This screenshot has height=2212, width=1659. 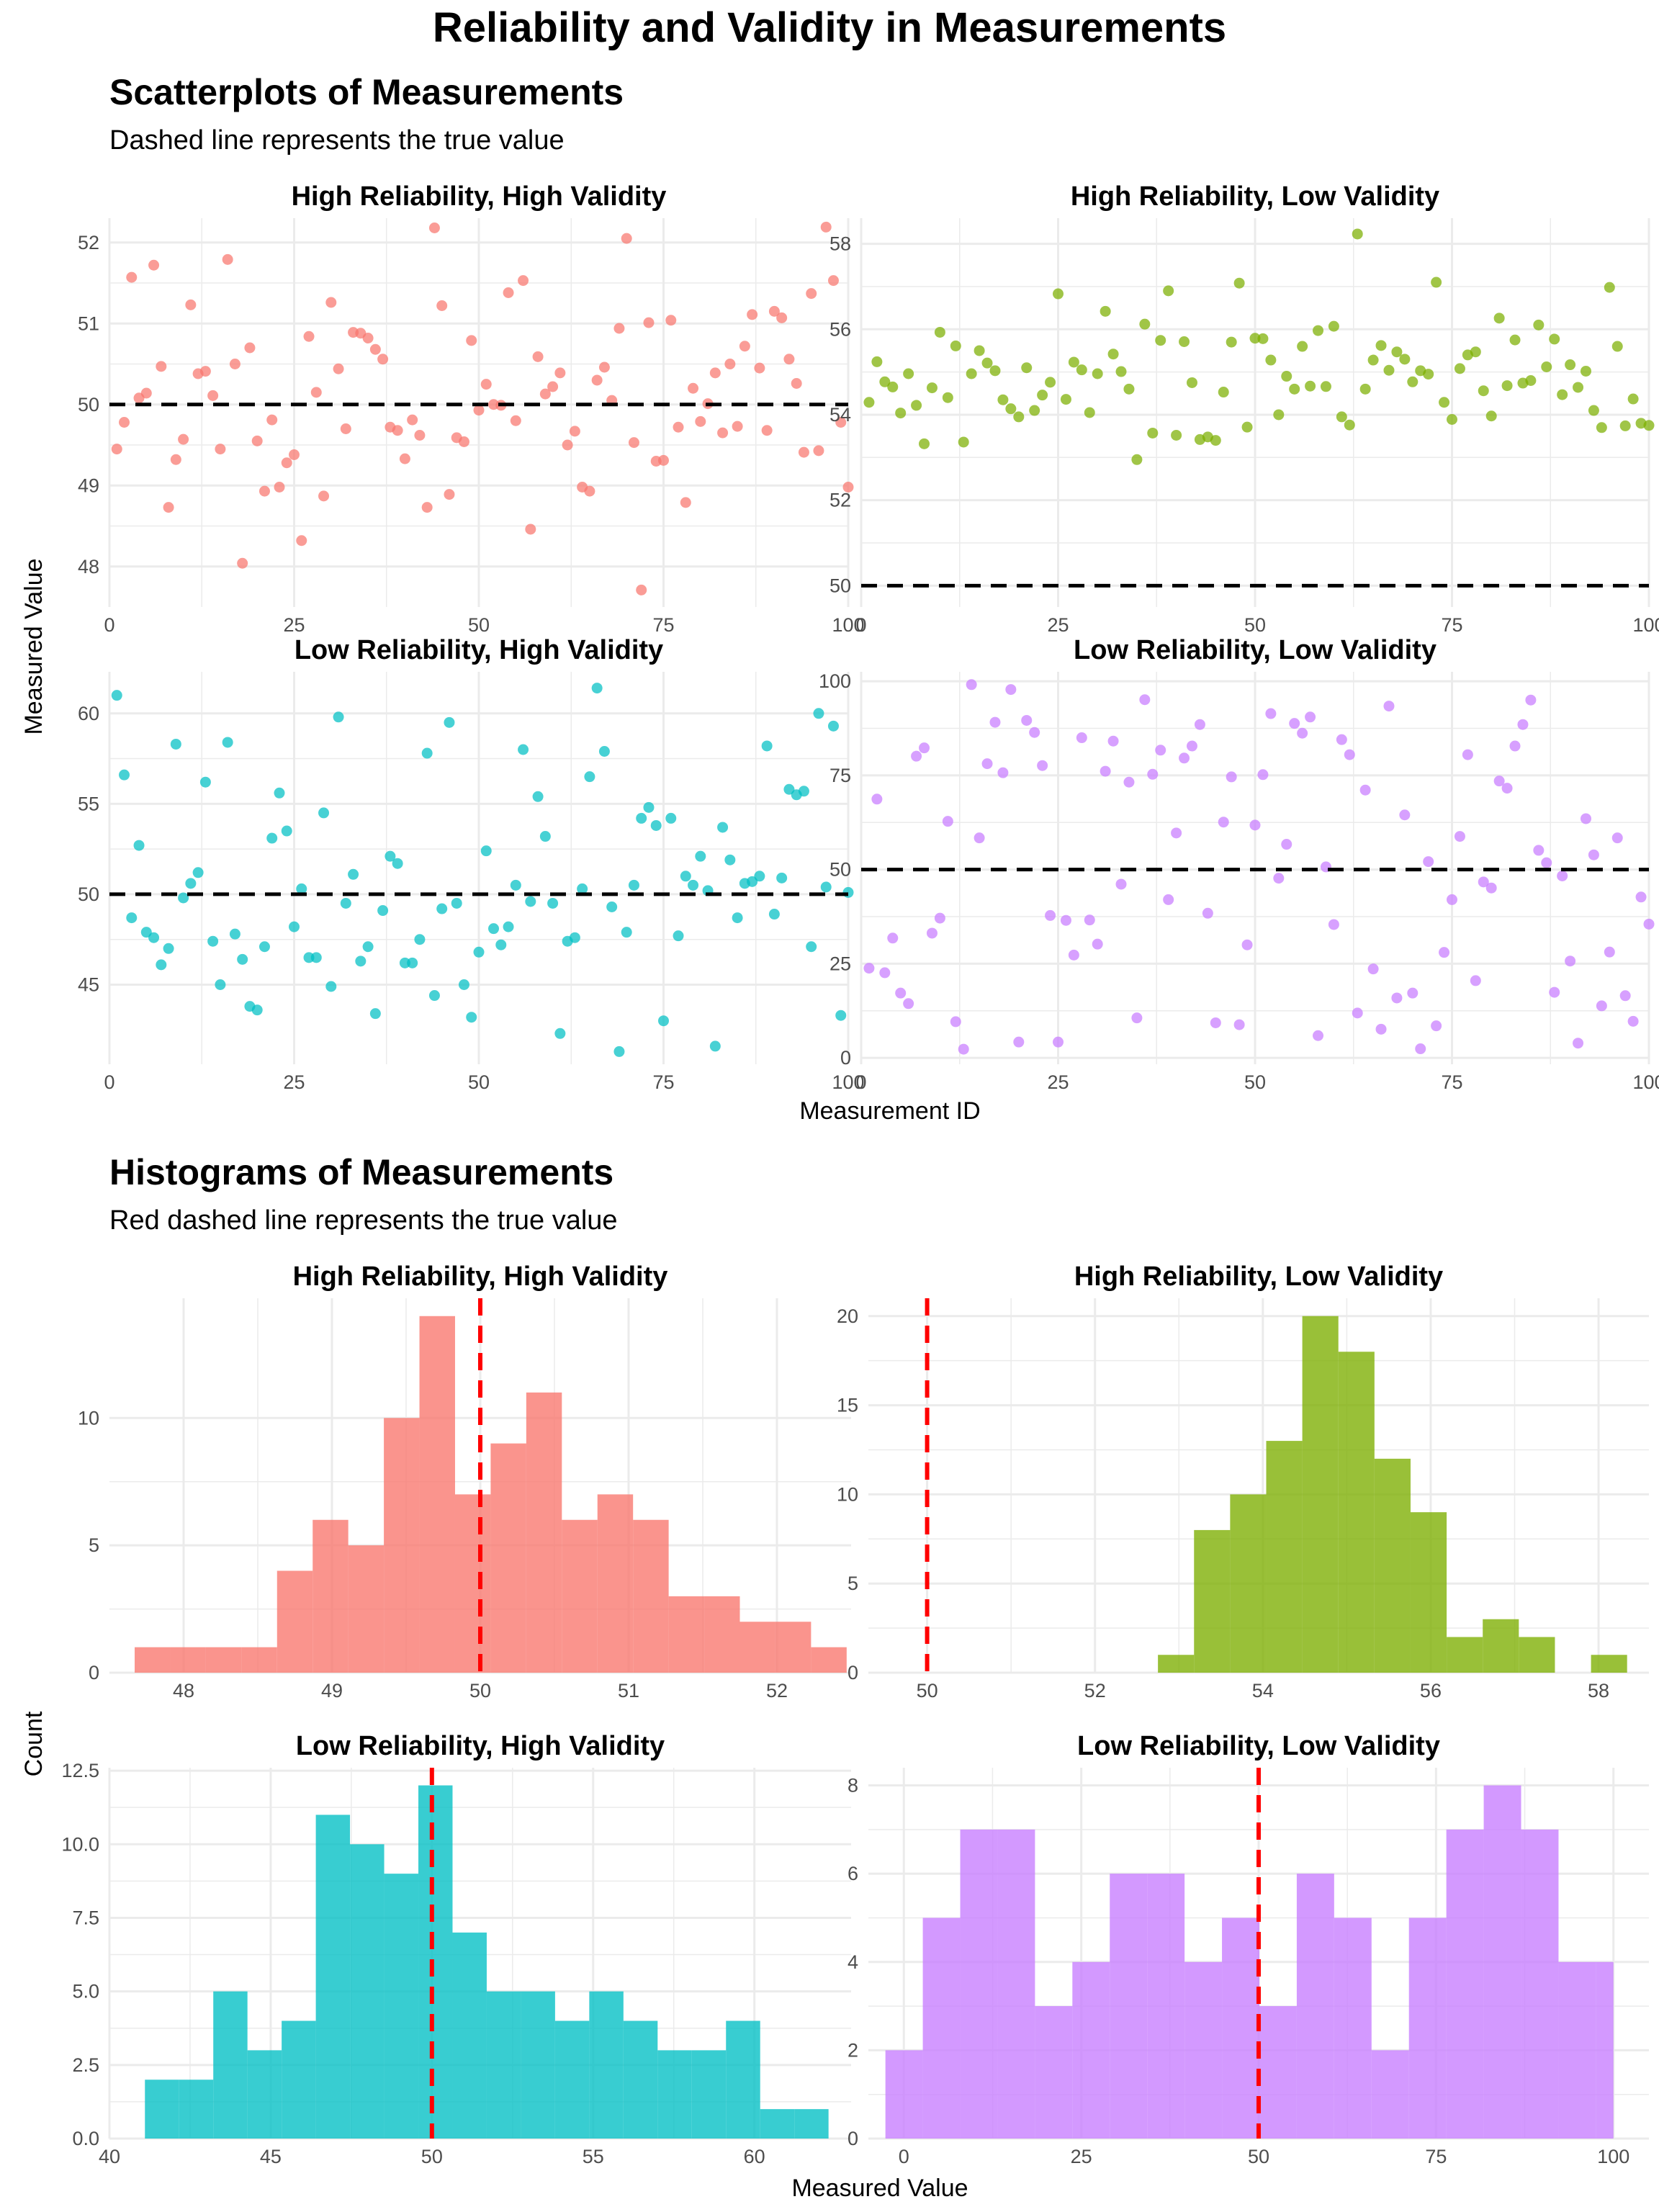 What do you see at coordinates (480, 197) in the screenshot?
I see `panel-title: High Reliability, High Validity` at bounding box center [480, 197].